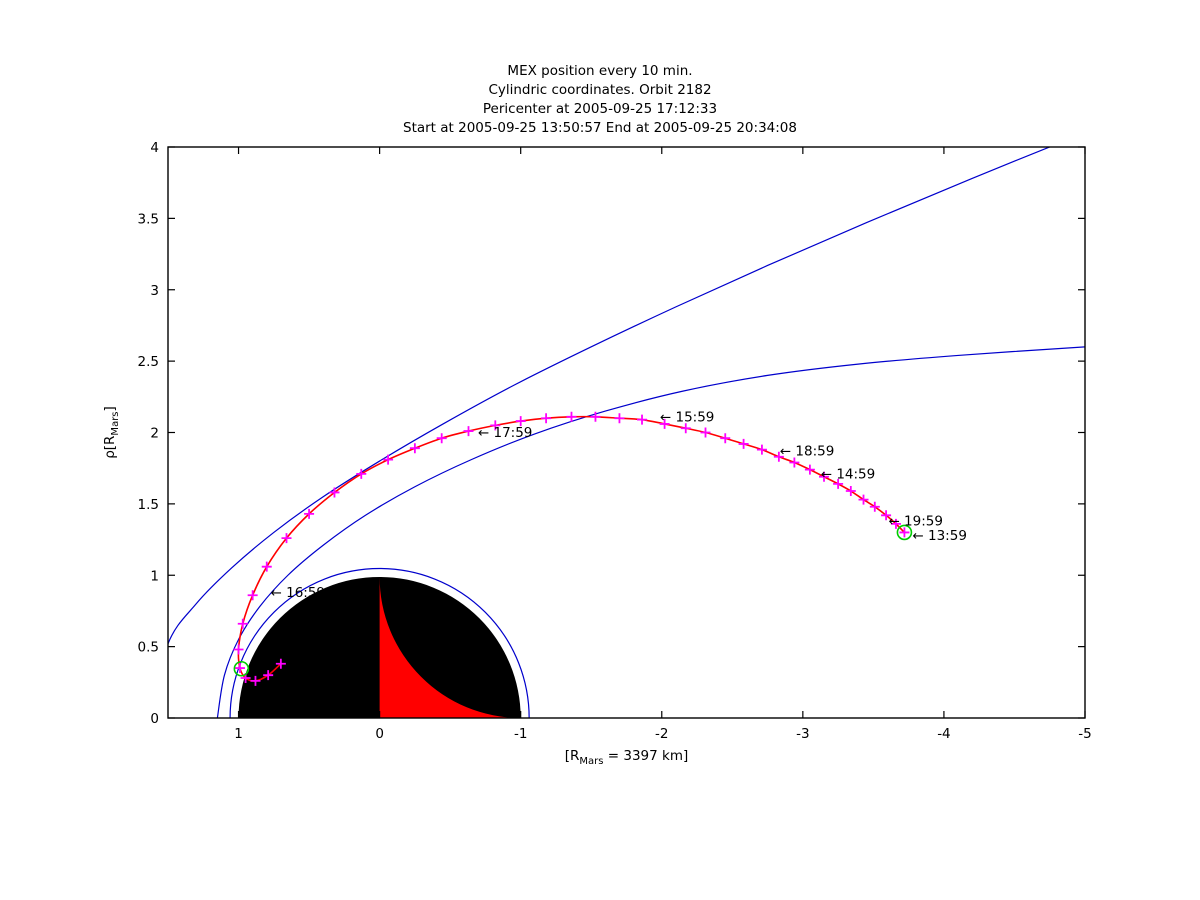  Describe the element at coordinates (154, 434) in the screenshot. I see `y-tick-label: 2` at that location.